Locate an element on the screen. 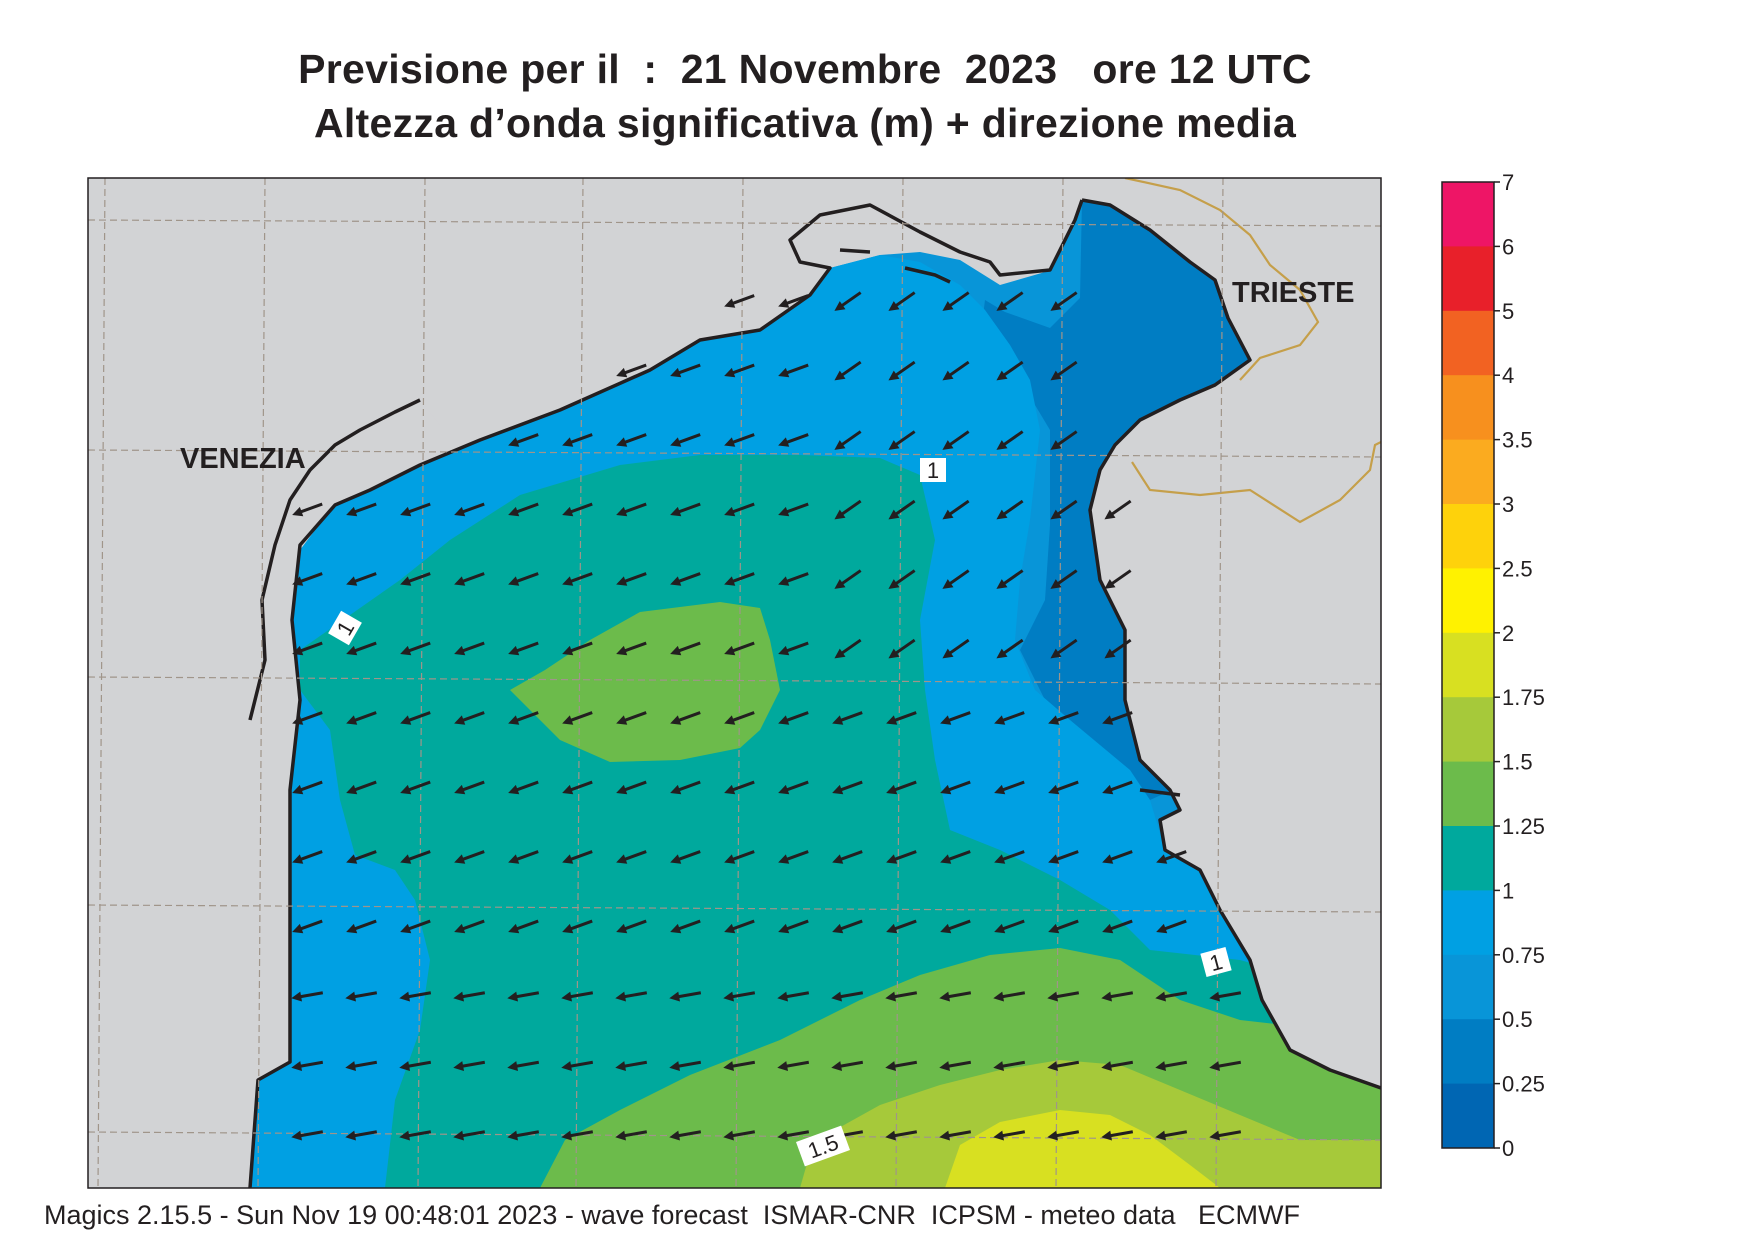 The image size is (1755, 1242). venice-lagoon-land is located at coordinates (352, 560).